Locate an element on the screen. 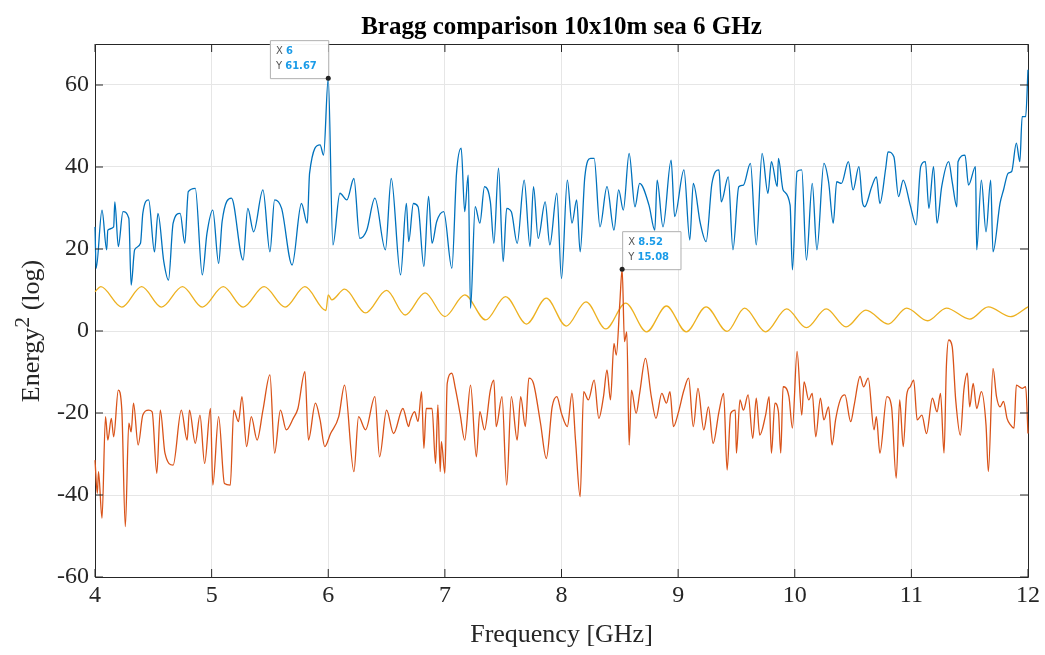 The image size is (1045, 655). x-tick-label: 9 is located at coordinates (678, 593).